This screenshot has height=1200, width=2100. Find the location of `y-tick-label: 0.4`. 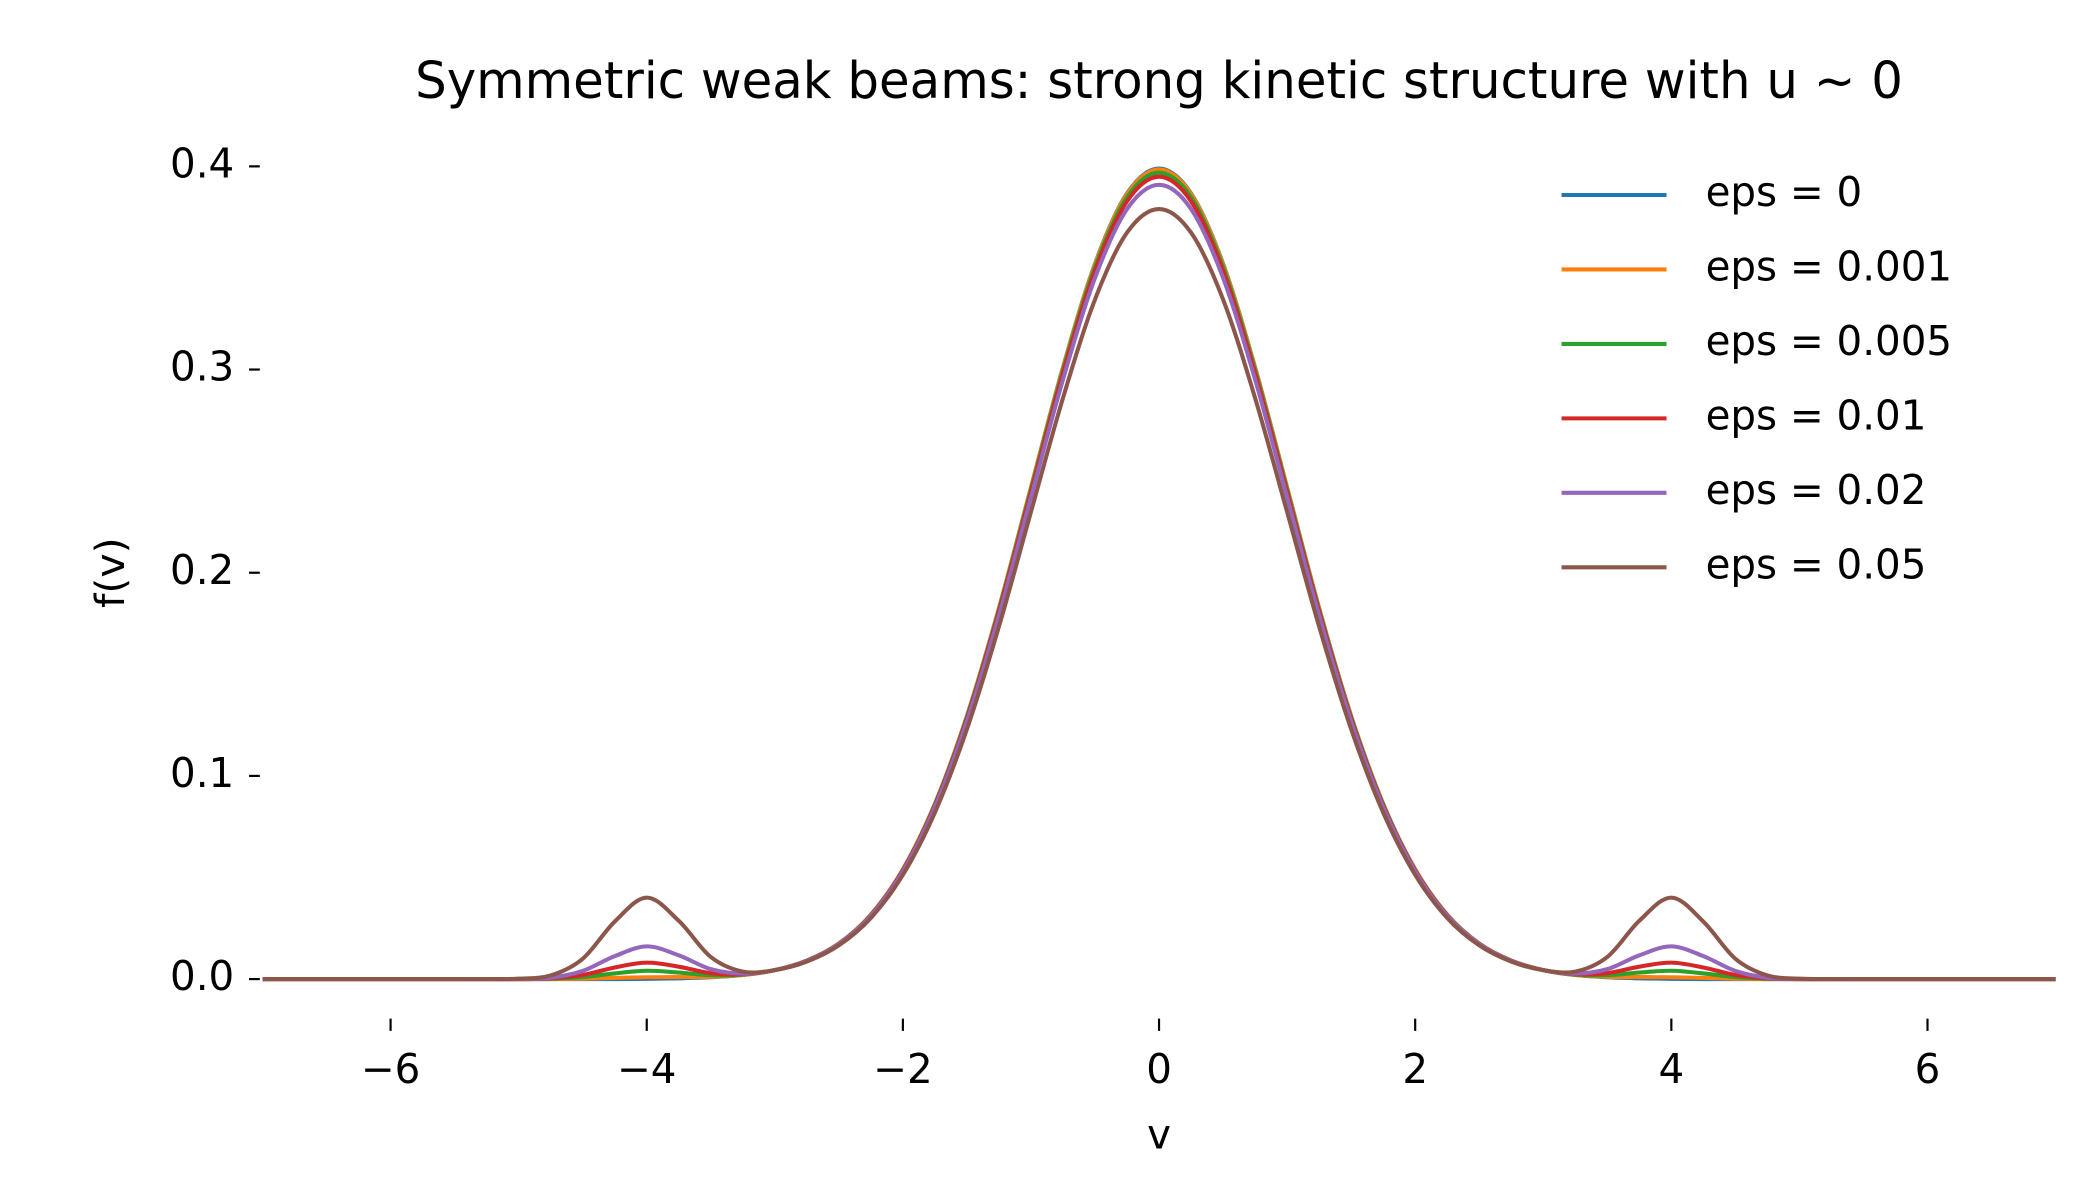

y-tick-label: 0.4 is located at coordinates (202, 163).